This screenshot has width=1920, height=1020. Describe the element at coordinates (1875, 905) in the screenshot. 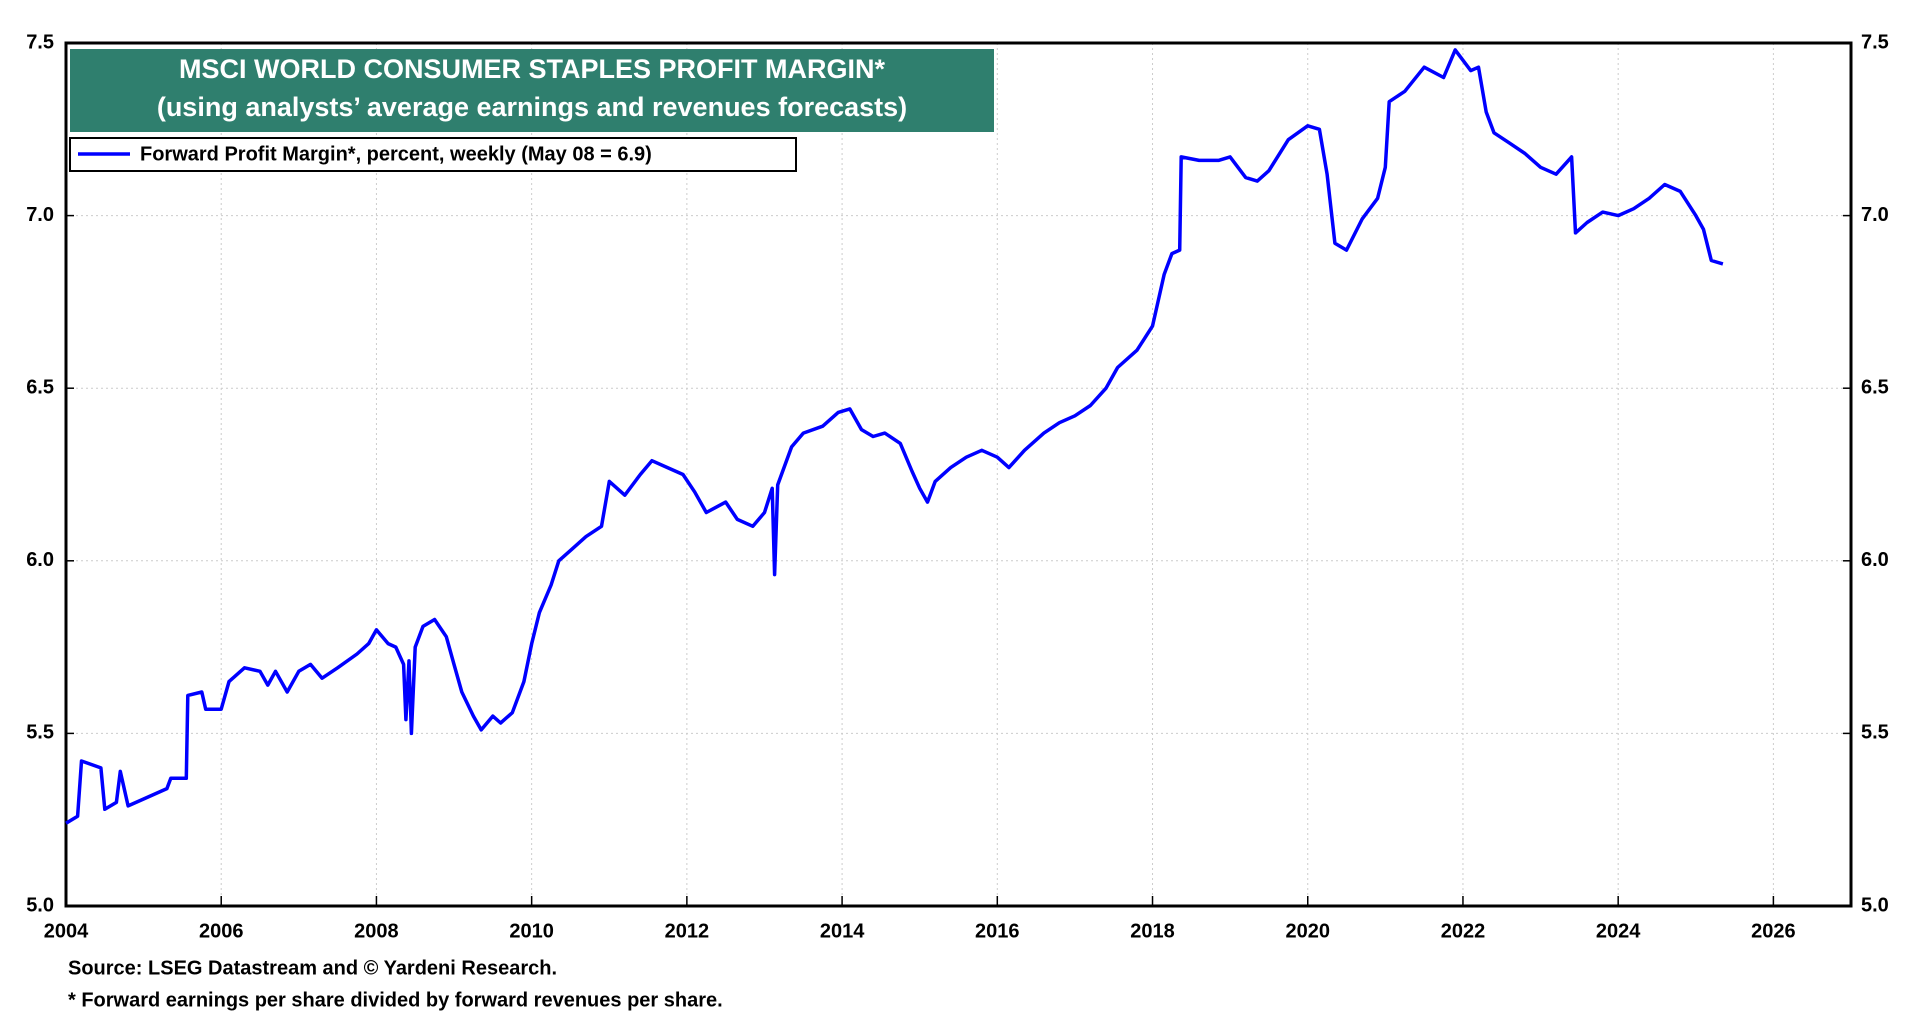

I see `y2-tick-label: 5.0` at that location.